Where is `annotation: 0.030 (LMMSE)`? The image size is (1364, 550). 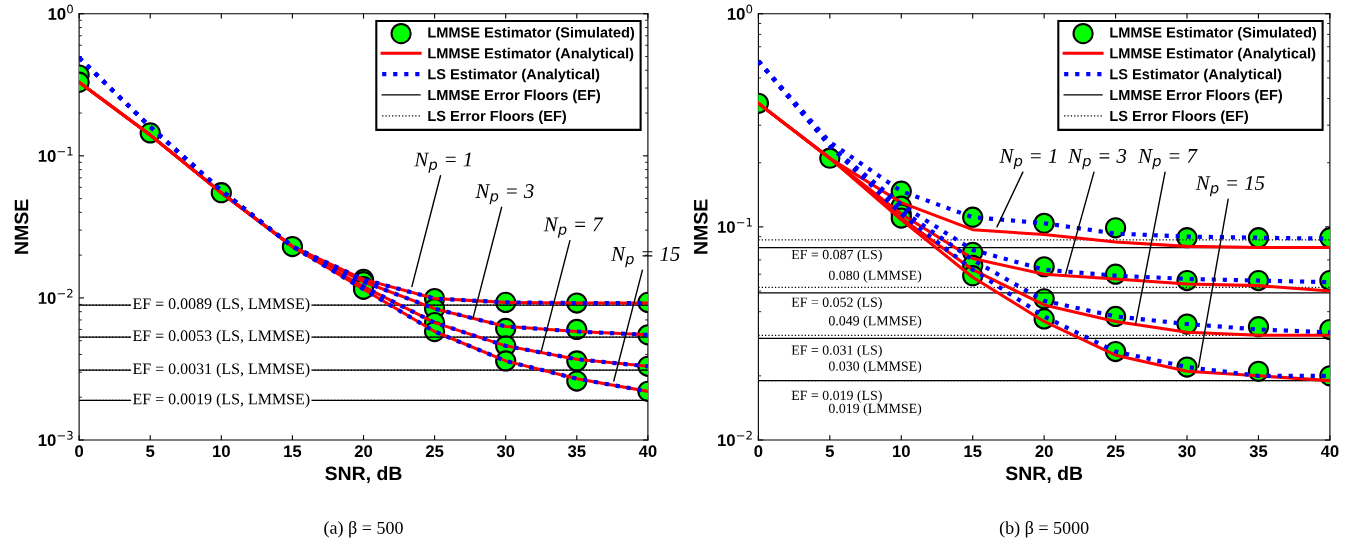 annotation: 0.030 (LMMSE) is located at coordinates (875, 367).